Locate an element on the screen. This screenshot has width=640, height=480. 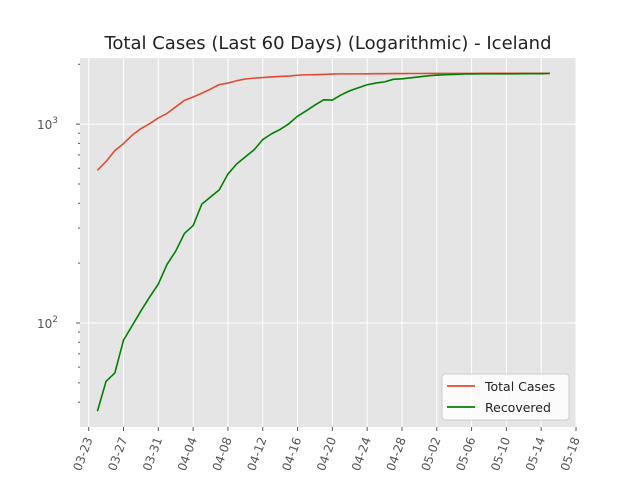
legend-label: Recovered is located at coordinates (518, 407).